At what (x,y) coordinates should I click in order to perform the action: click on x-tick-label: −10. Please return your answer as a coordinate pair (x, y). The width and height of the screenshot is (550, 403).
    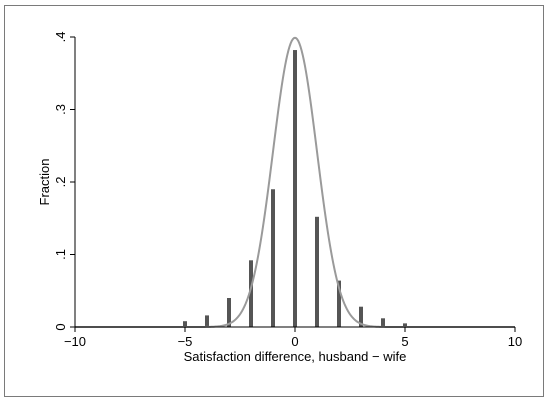
    Looking at the image, I should click on (75, 341).